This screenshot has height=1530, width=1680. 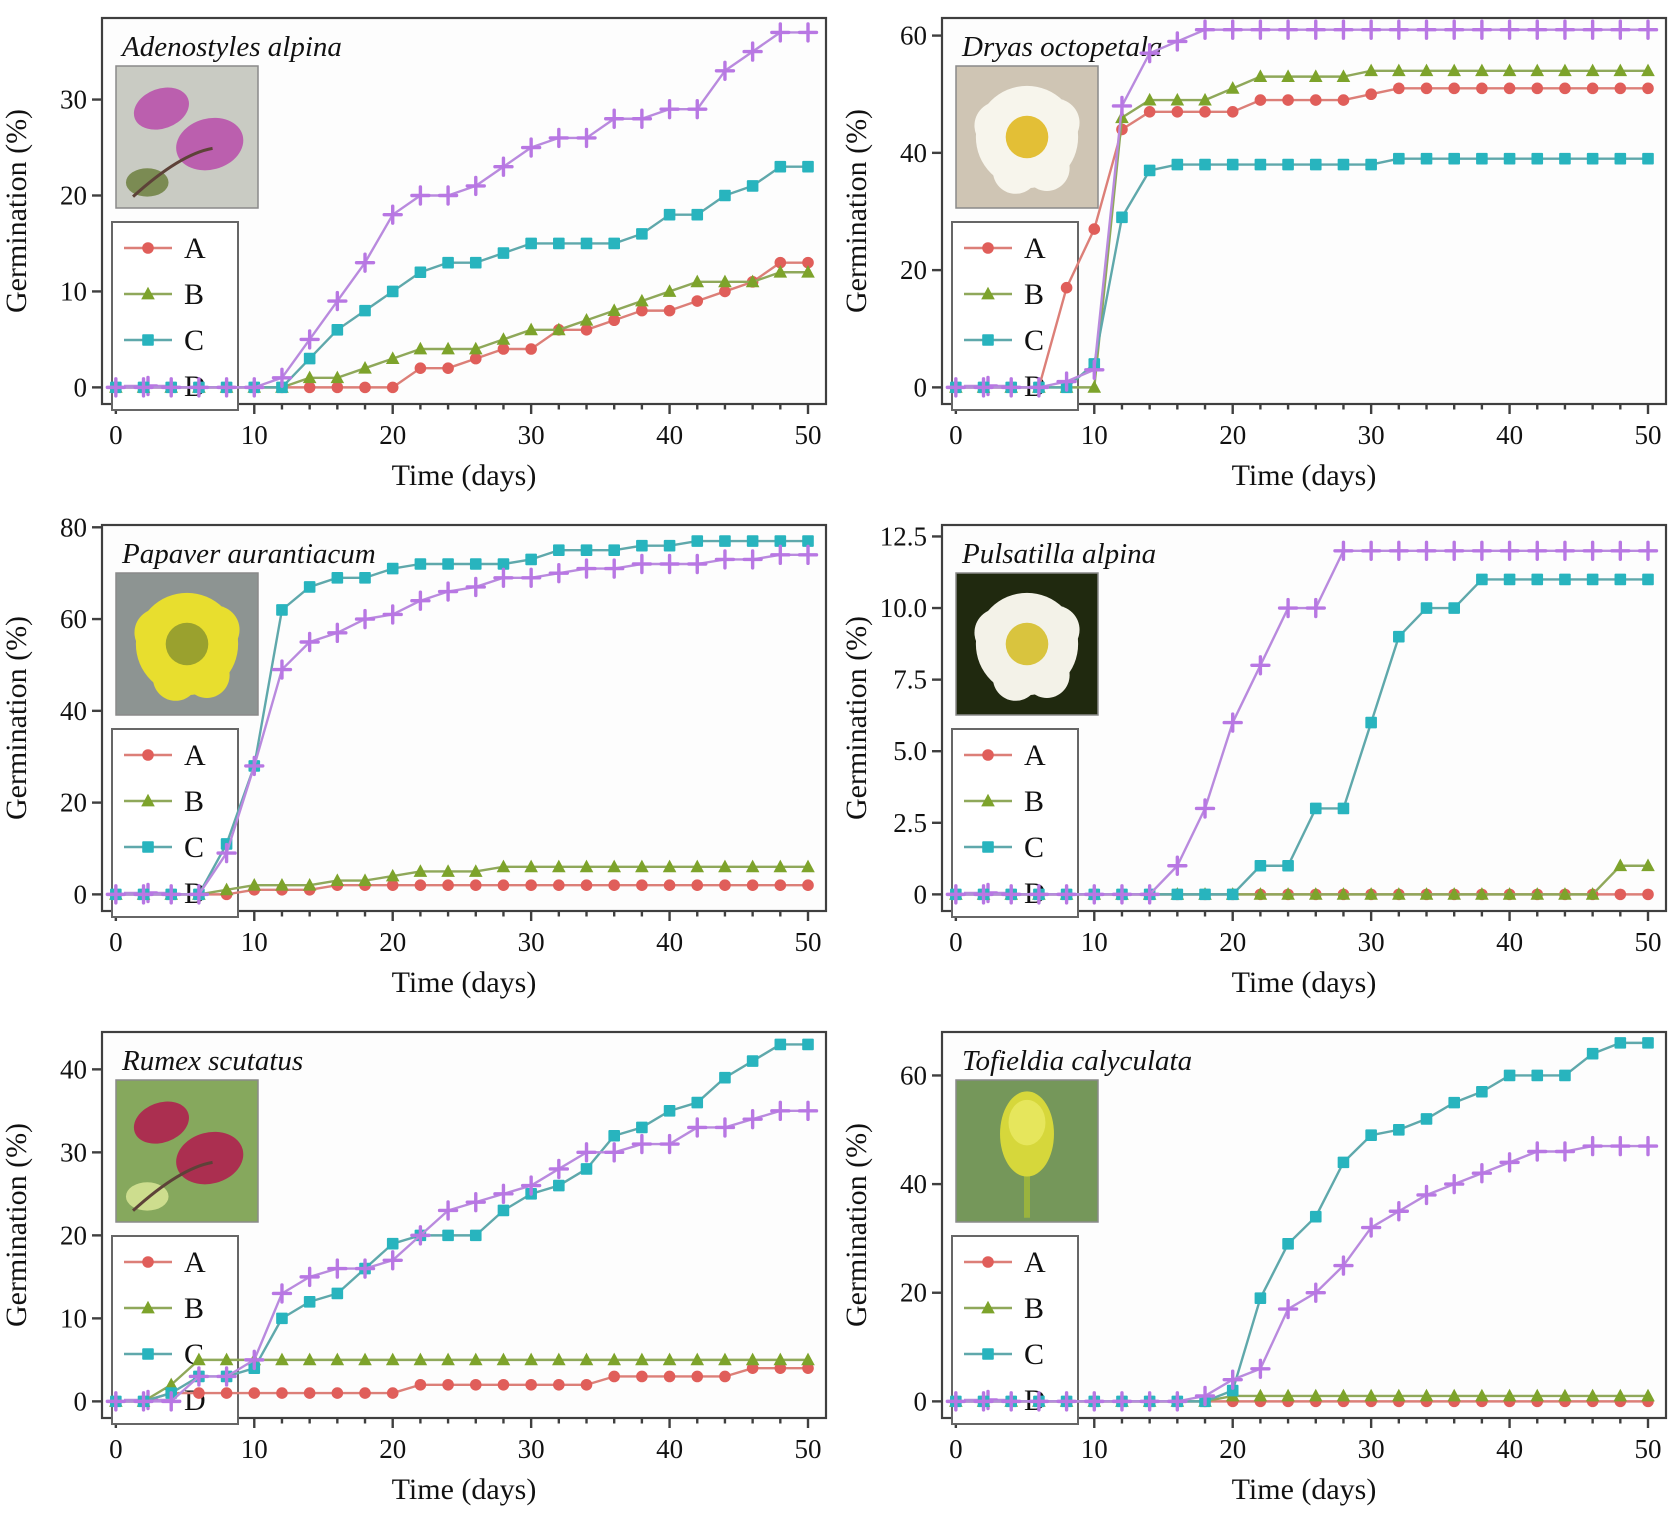 I want to click on panel-title: Rumex scutatus, so click(x=212, y=1061).